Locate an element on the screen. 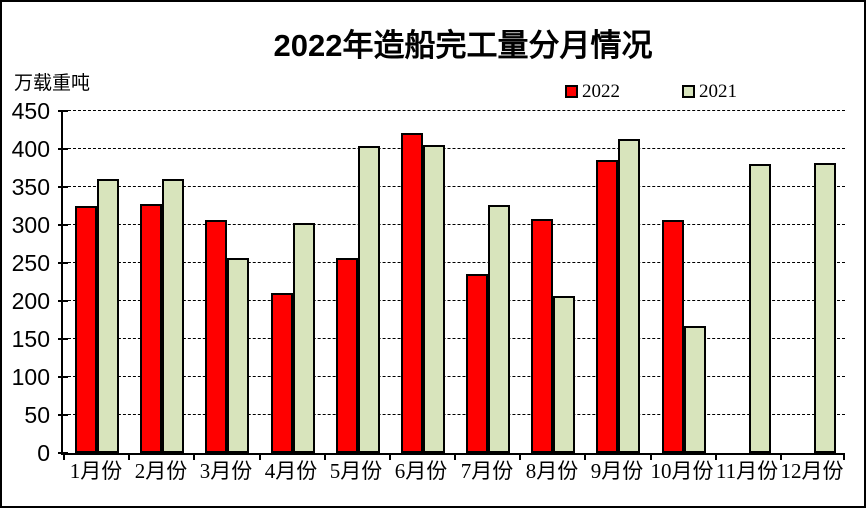  y-axis-label-200: 200 is located at coordinates (30, 301).